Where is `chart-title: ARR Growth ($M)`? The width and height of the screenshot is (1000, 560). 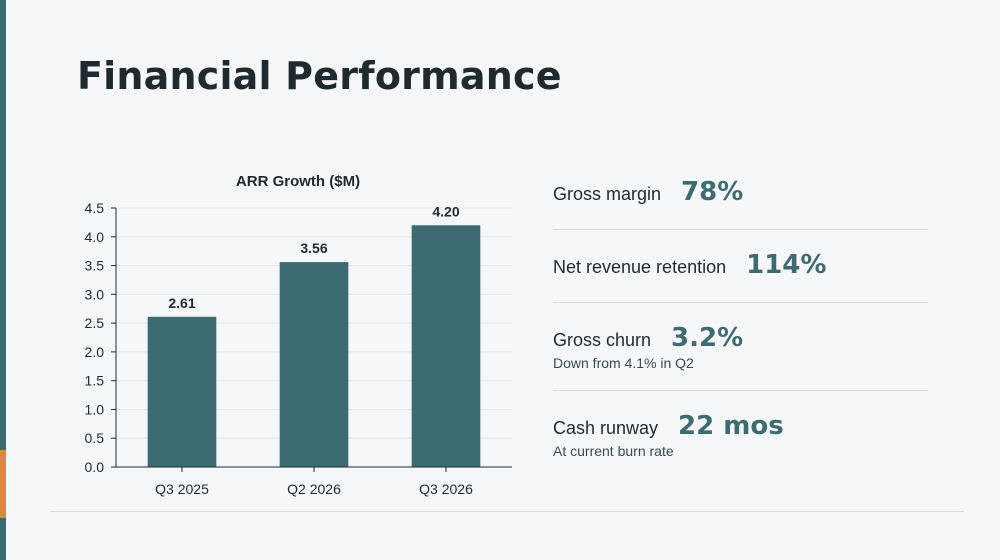
chart-title: ARR Growth ($M) is located at coordinates (298, 181).